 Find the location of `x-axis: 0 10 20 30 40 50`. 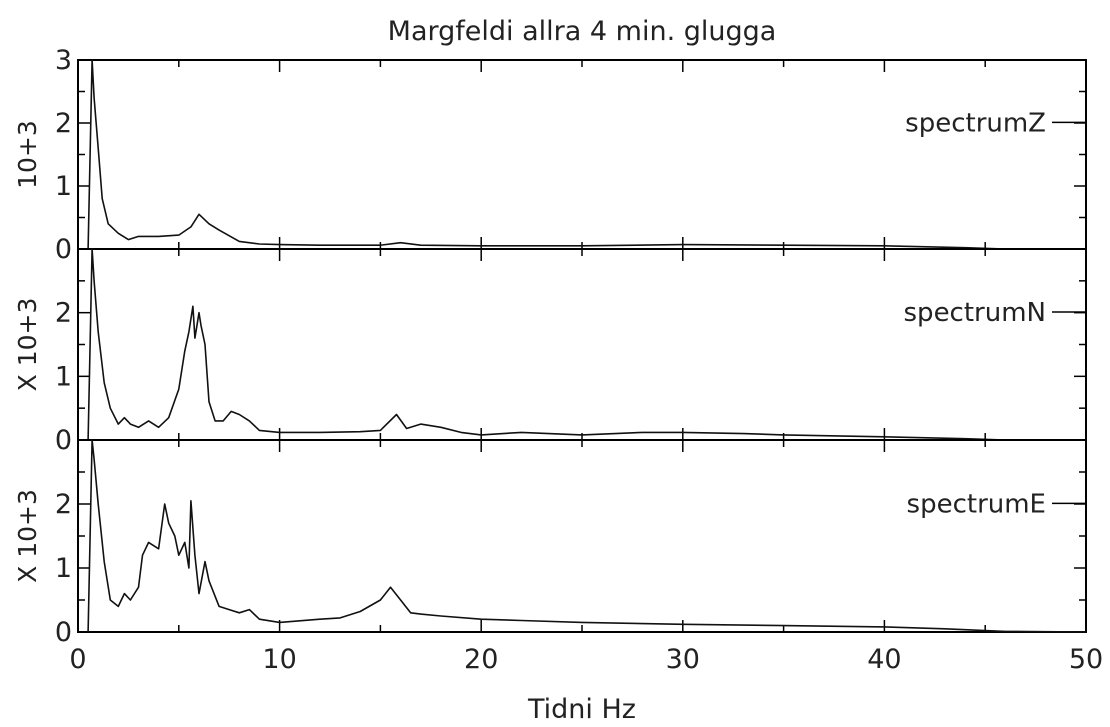

x-axis: 0 10 20 30 40 50 is located at coordinates (586, 659).